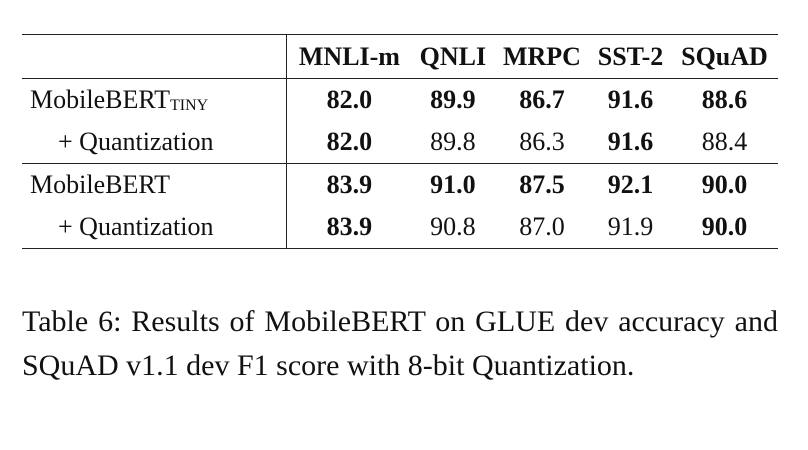  What do you see at coordinates (724, 141) in the screenshot?
I see `value-cell: 88.4` at bounding box center [724, 141].